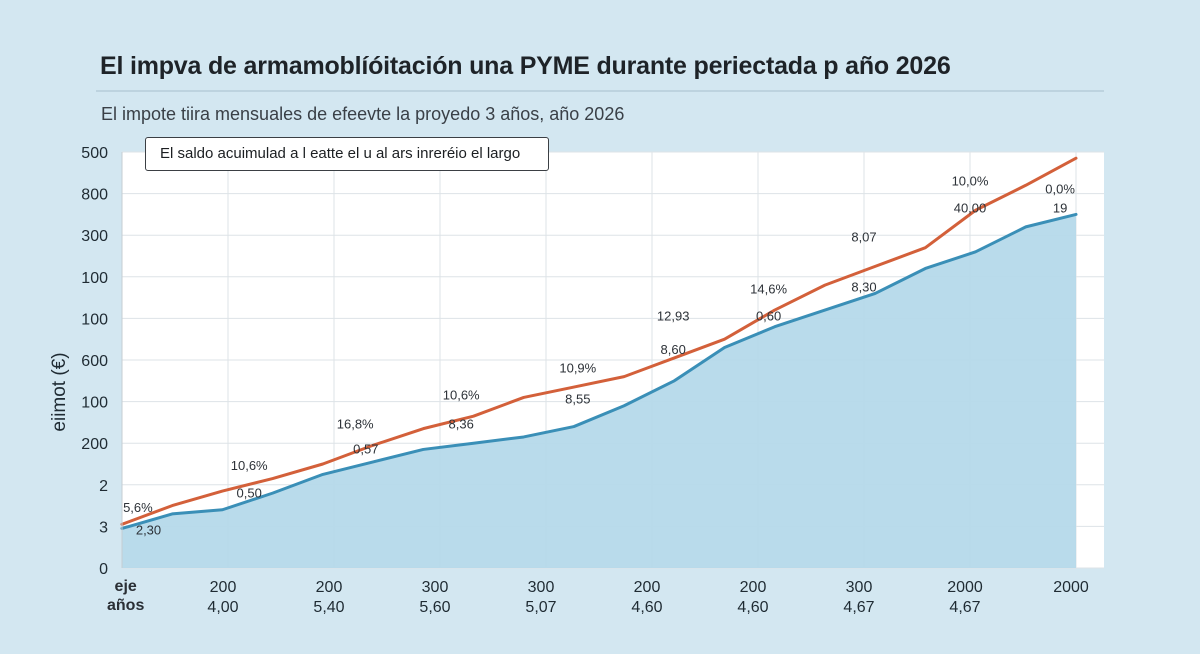 The height and width of the screenshot is (654, 1200). I want to click on y-tick-label: 2, so click(103, 486).